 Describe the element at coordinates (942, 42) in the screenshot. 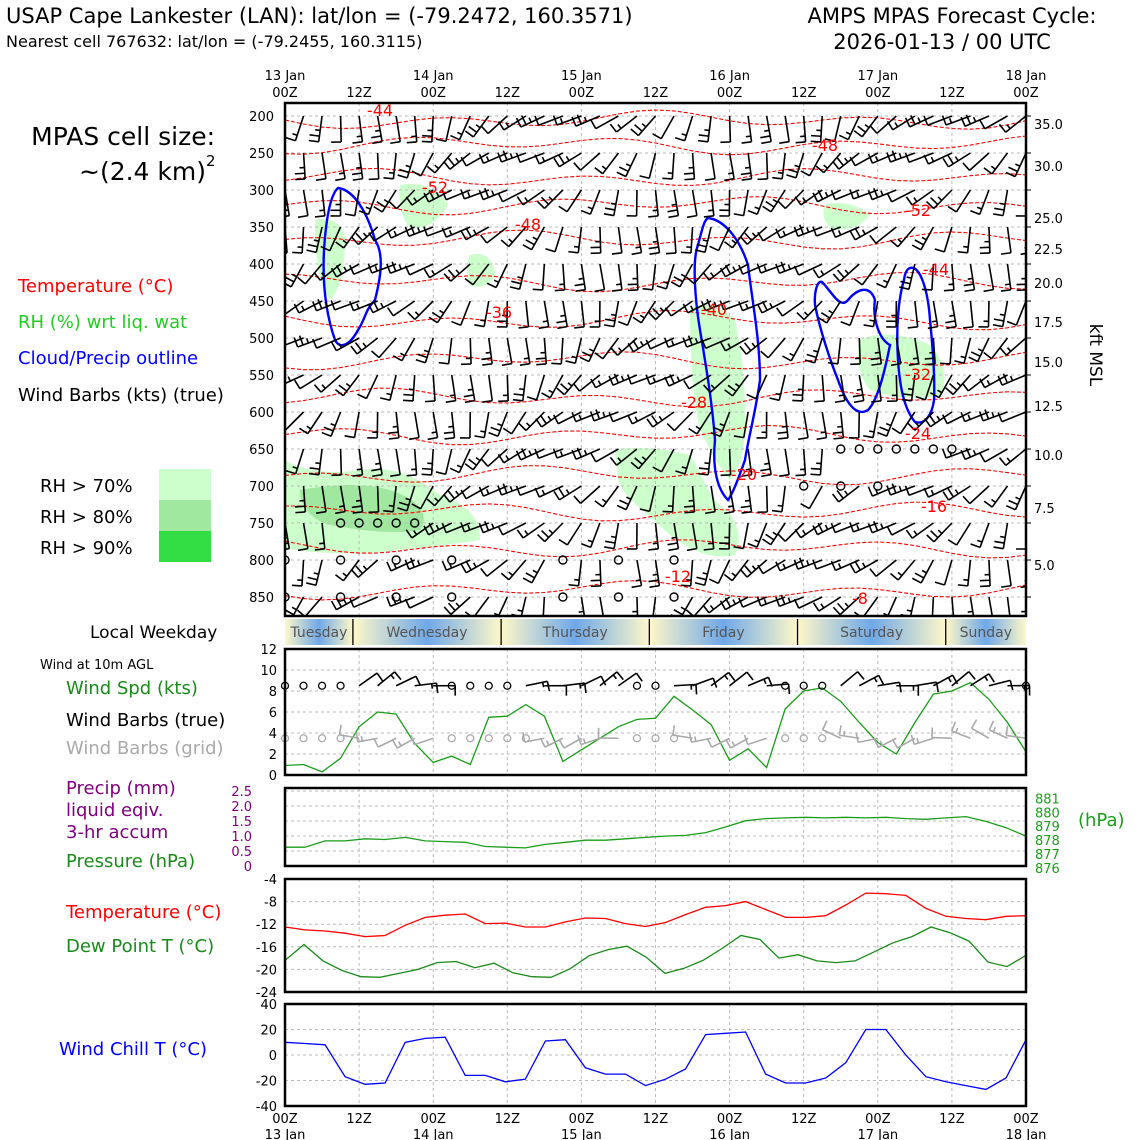

I see `cycle-title: 2026-01-13 / 00 UTC` at that location.